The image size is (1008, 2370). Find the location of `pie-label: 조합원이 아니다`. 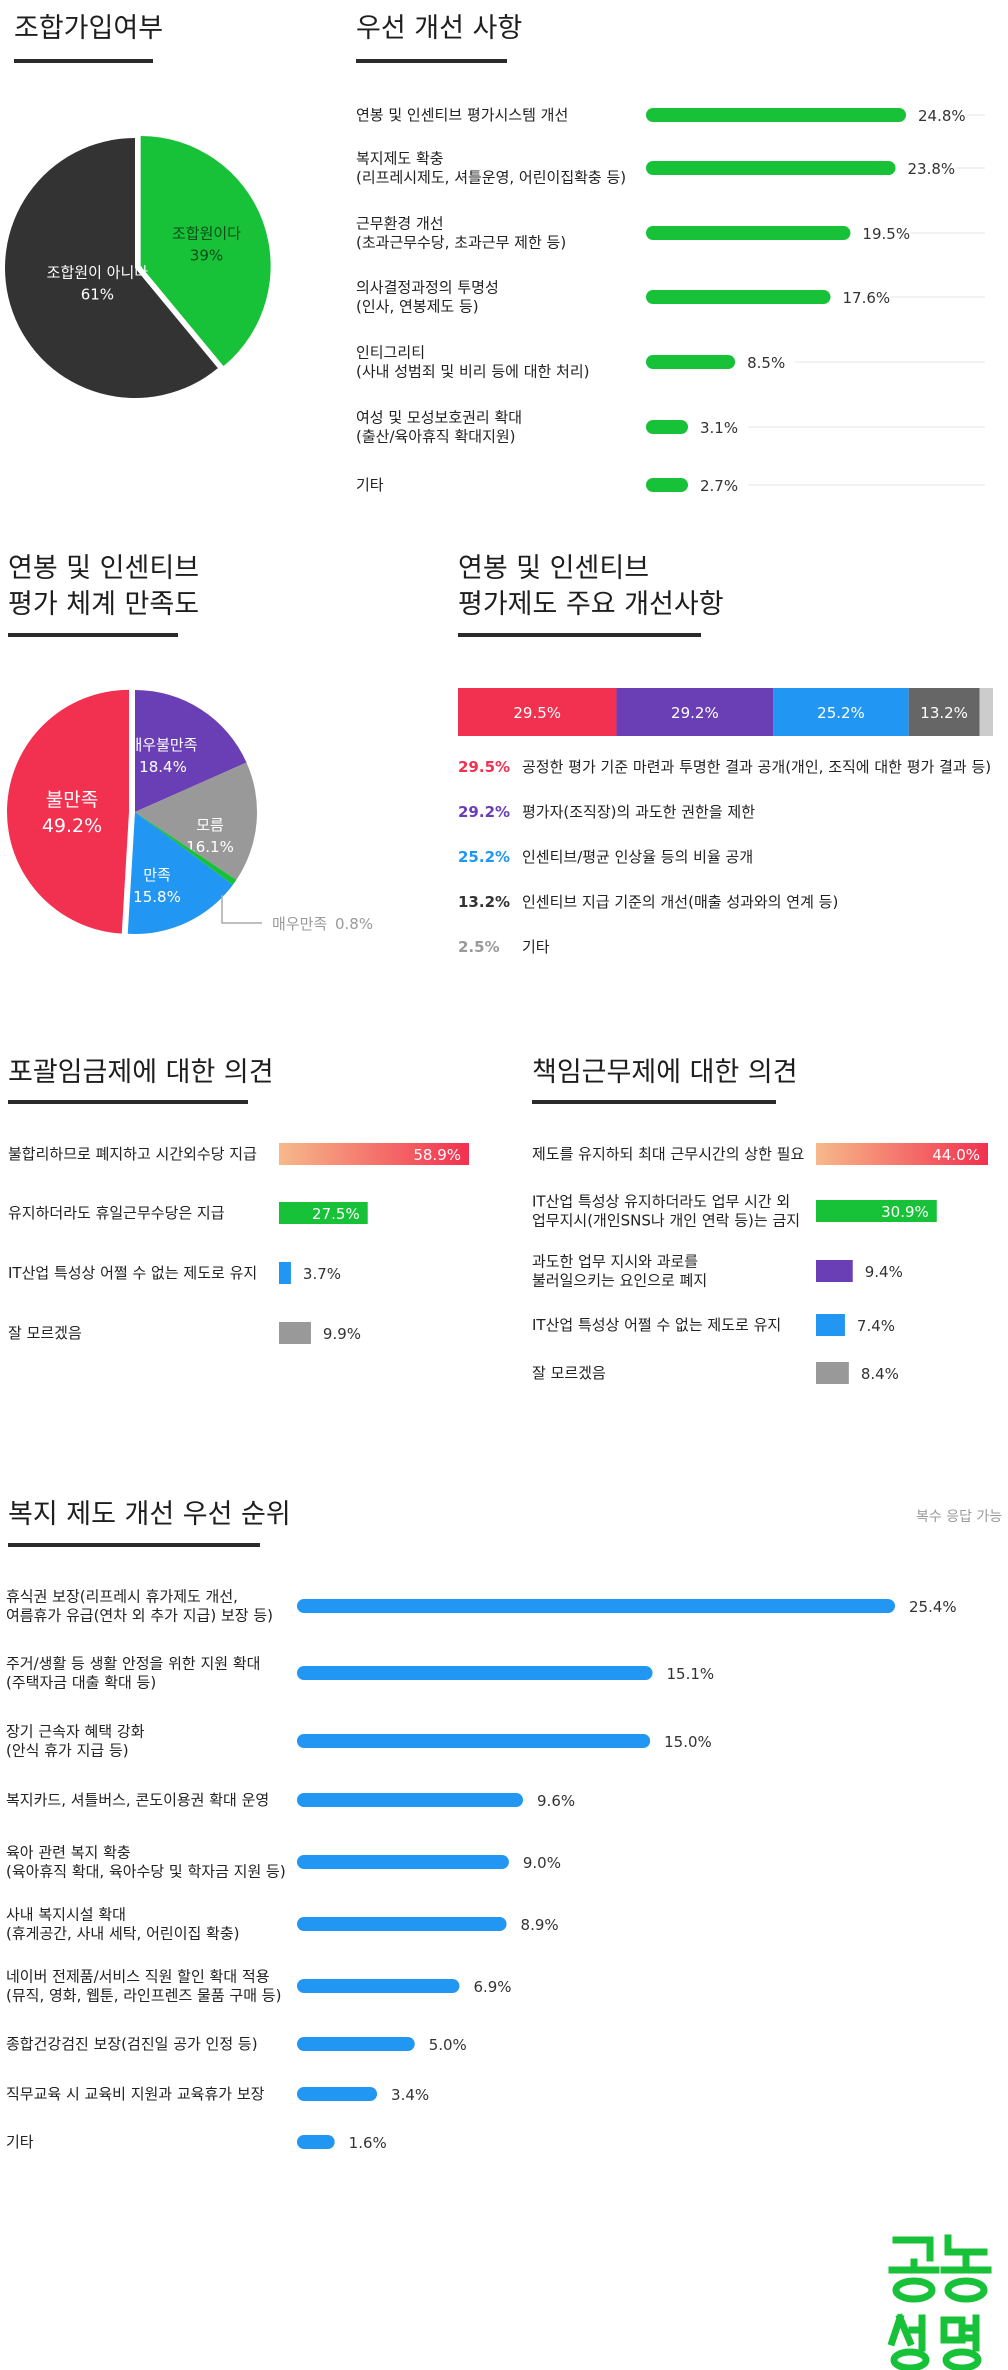

pie-label: 조합원이 아니다 is located at coordinates (98, 273).